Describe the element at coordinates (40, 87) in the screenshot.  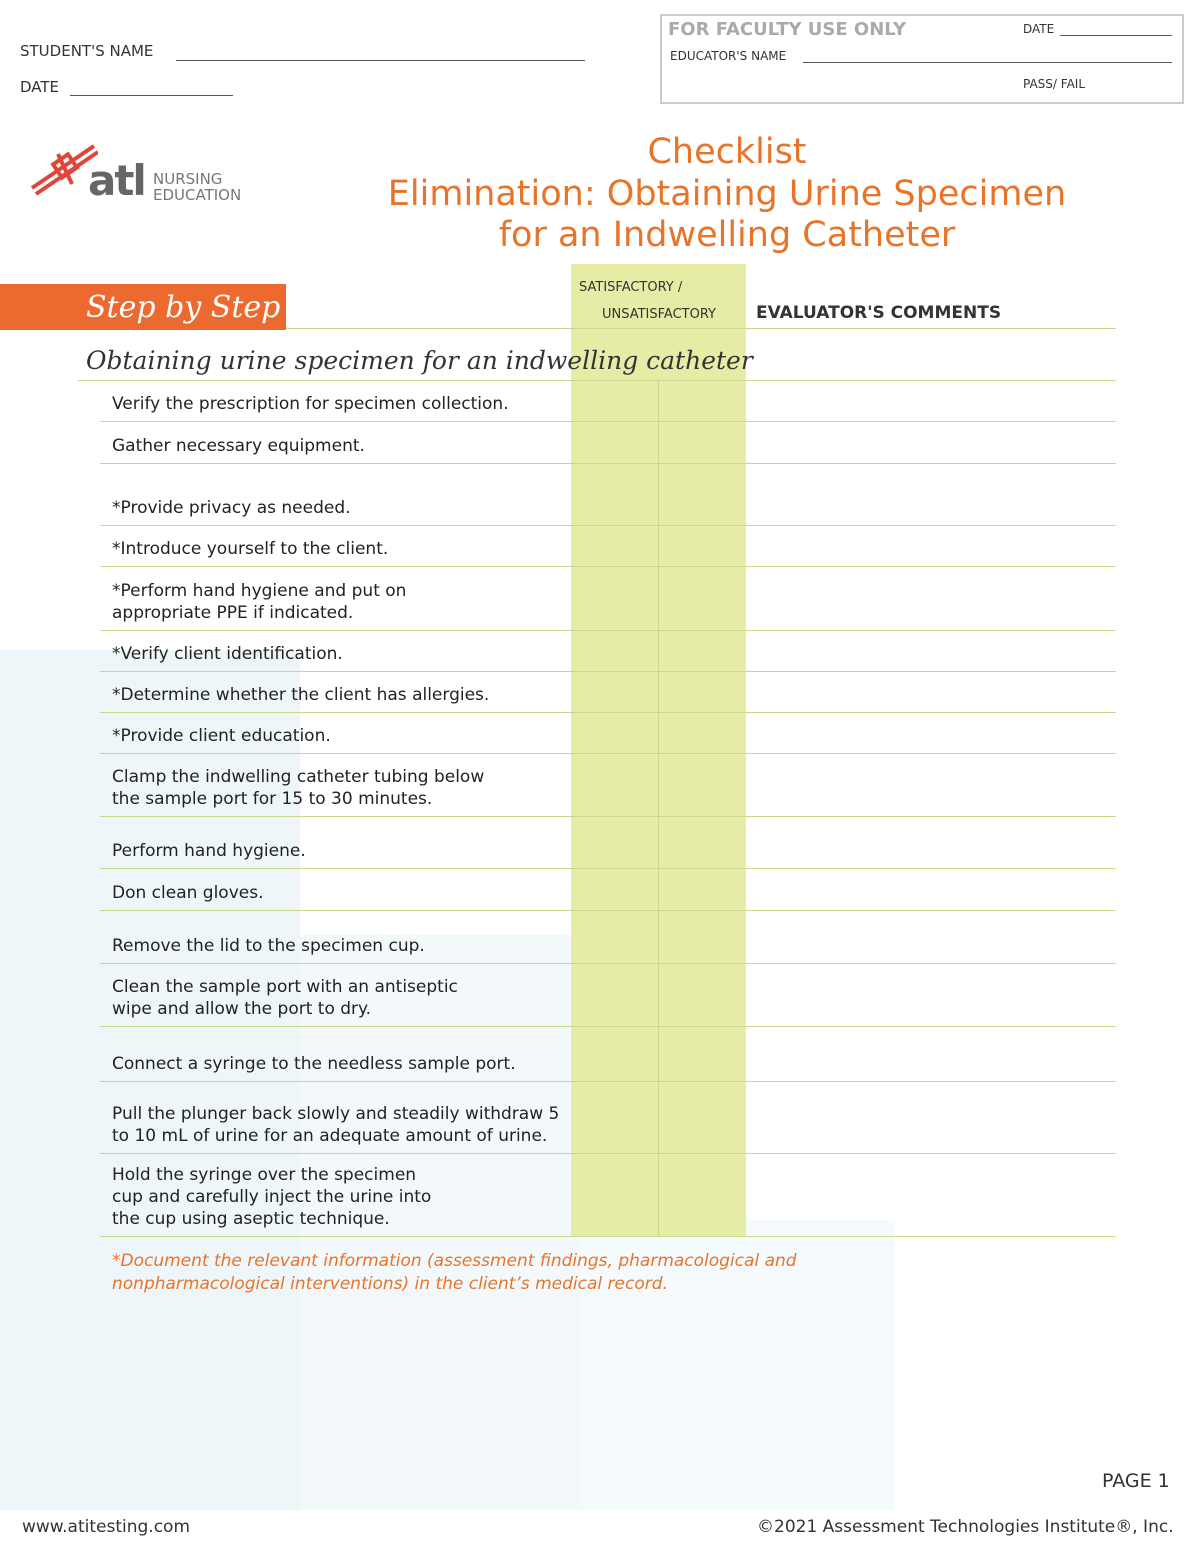
I see `date-label: DATE` at that location.